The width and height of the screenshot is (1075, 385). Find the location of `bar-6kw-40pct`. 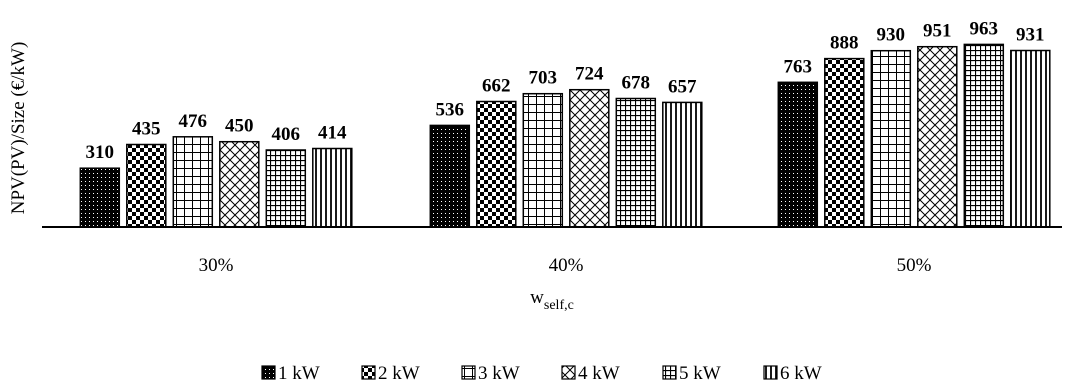

bar-6kw-40pct is located at coordinates (682, 164).